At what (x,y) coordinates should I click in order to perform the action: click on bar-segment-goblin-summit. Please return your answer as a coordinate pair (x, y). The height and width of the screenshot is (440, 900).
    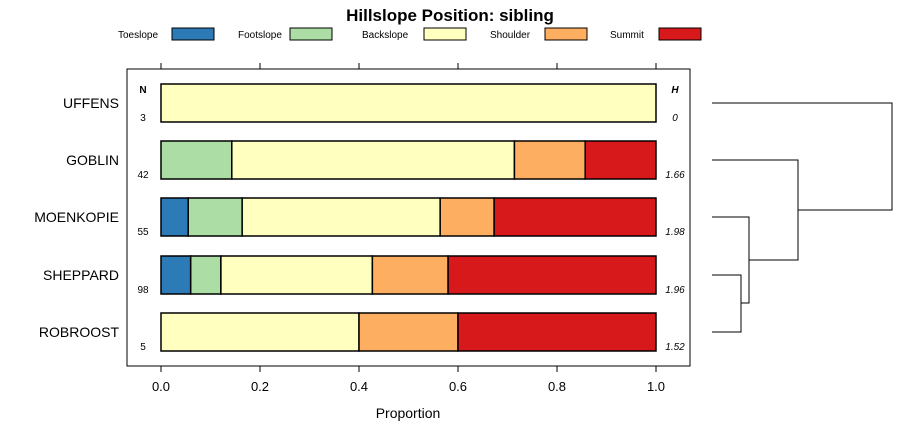
    Looking at the image, I should click on (620, 160).